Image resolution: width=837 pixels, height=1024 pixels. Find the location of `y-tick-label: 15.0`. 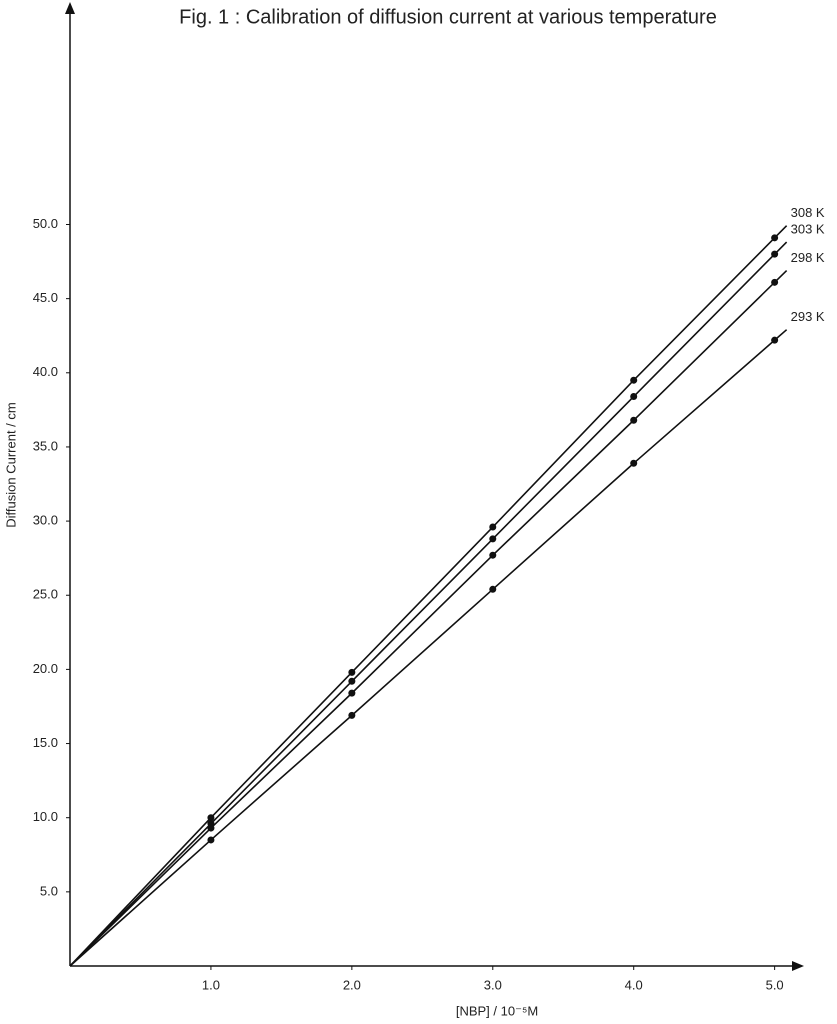

y-tick-label: 15.0 is located at coordinates (45, 742).